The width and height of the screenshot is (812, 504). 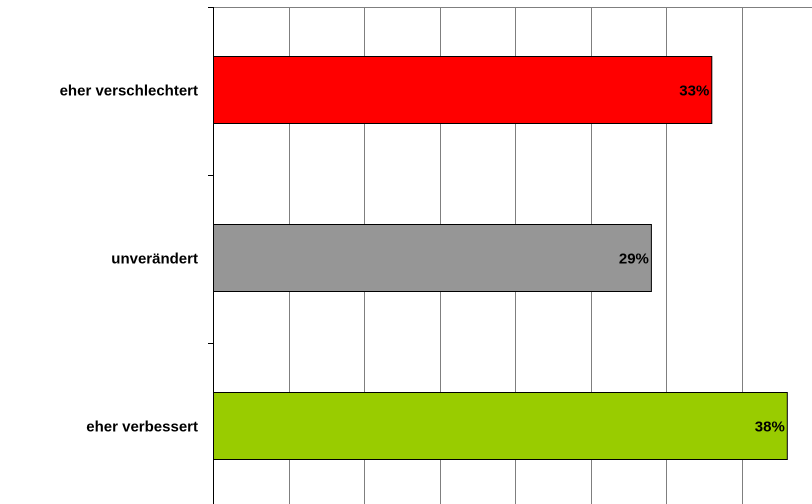 What do you see at coordinates (694, 91) in the screenshot?
I see `value-label-1: 33%` at bounding box center [694, 91].